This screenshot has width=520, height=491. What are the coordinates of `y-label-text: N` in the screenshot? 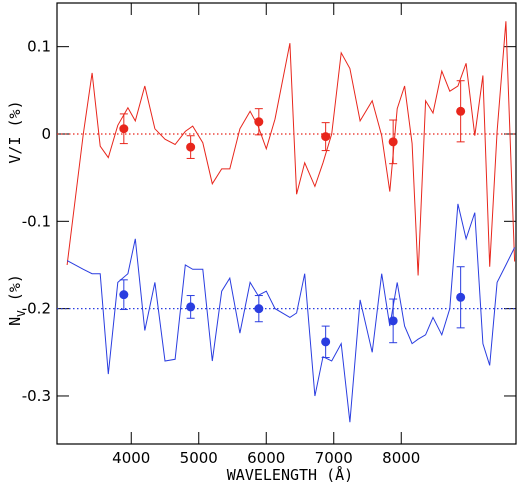 It's located at (15, 321).